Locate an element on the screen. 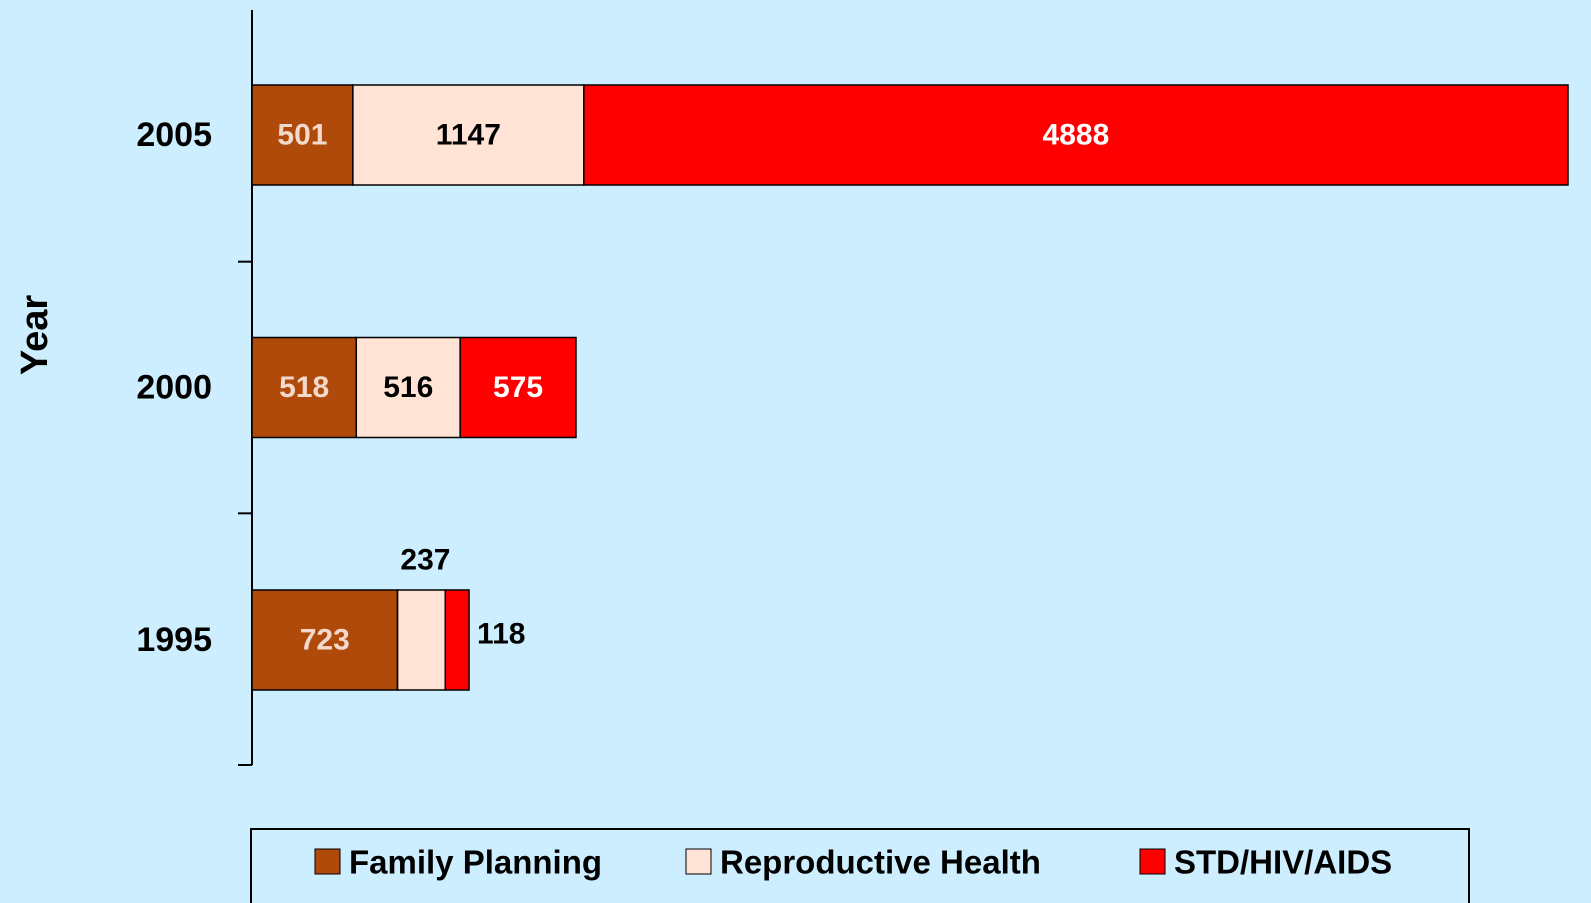 This screenshot has width=1591, height=903. data-label: 237 is located at coordinates (425, 560).